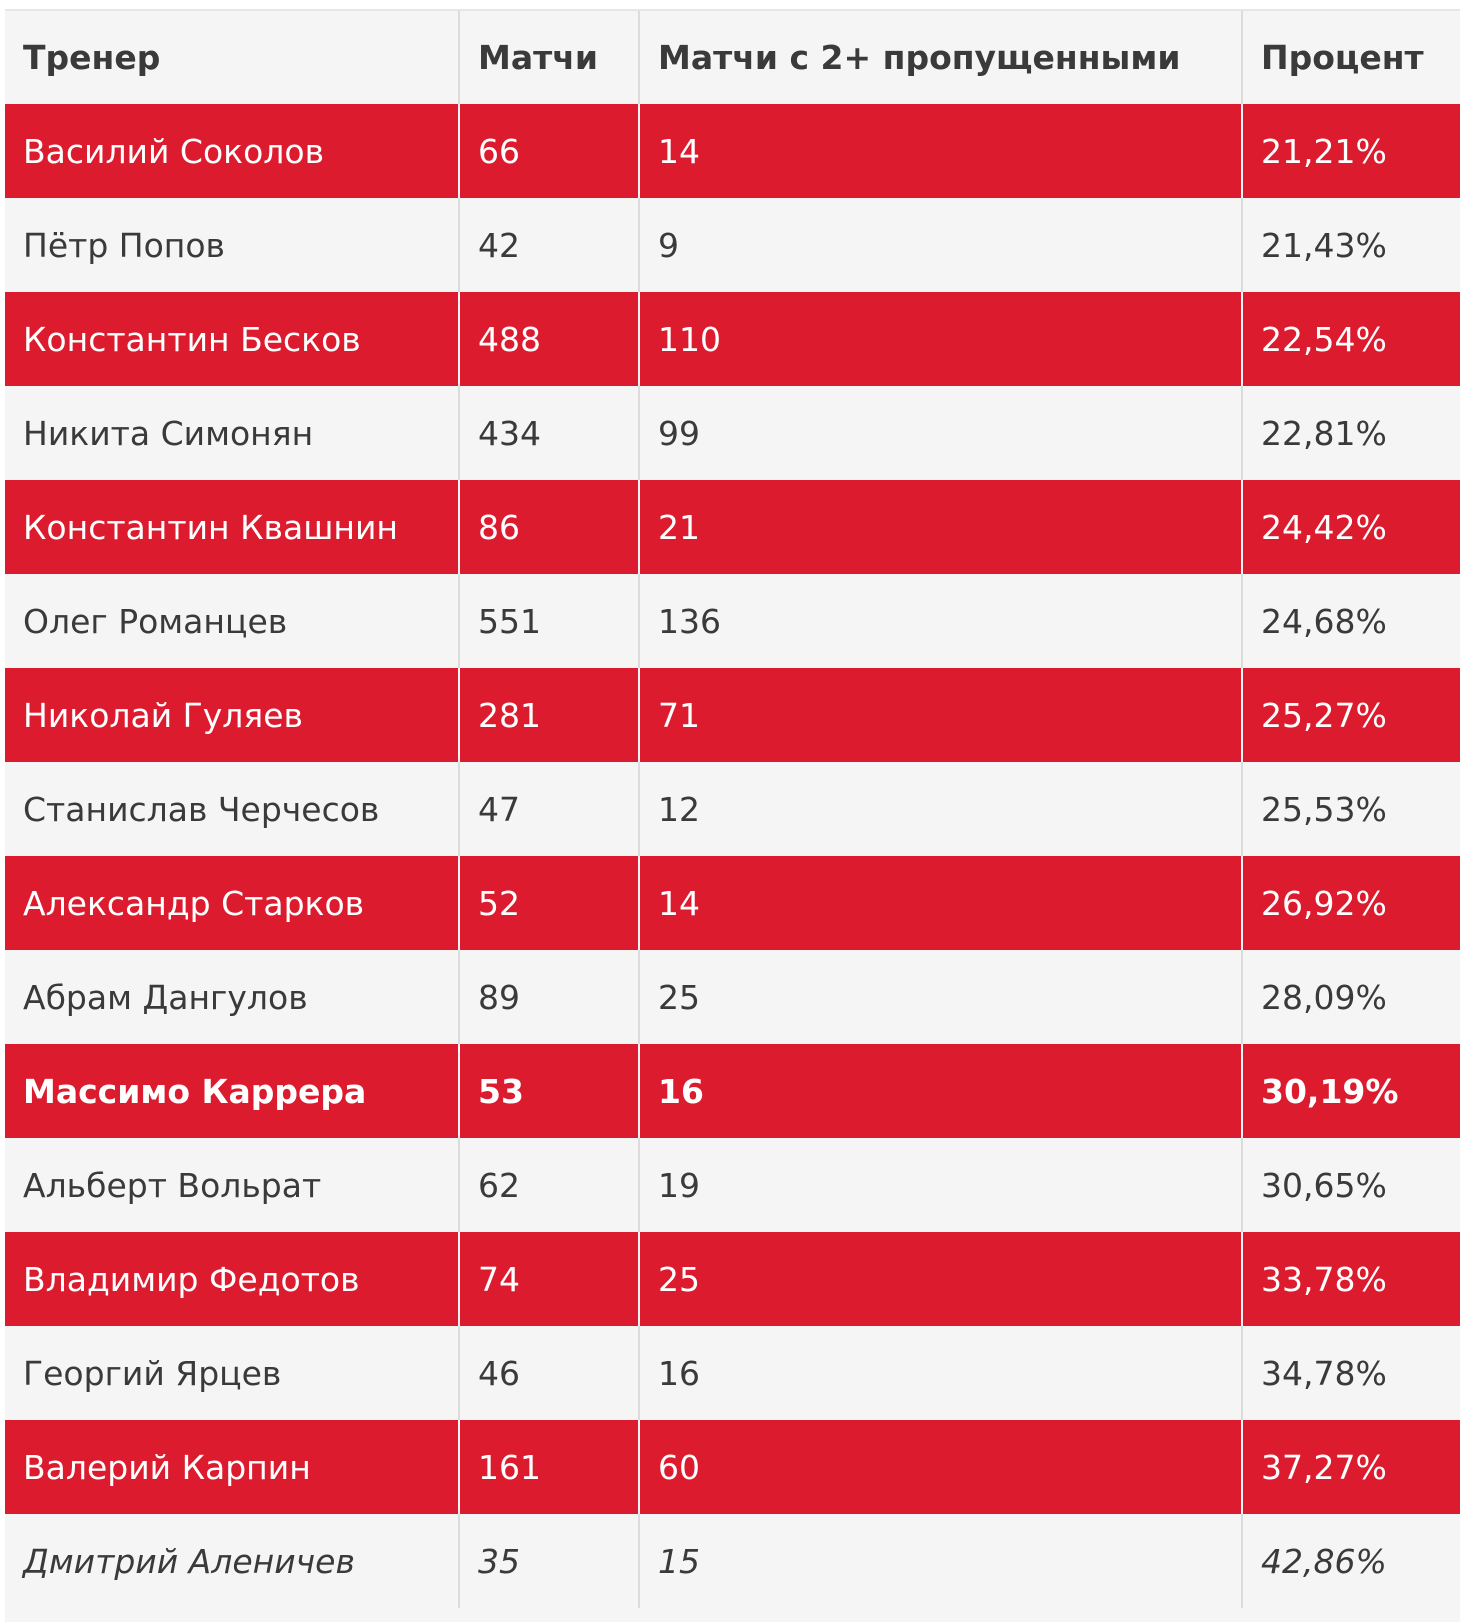 Image resolution: width=1460 pixels, height=1624 pixels. What do you see at coordinates (232, 809) in the screenshot?
I see `cell-coach: Станислав Черчесов` at bounding box center [232, 809].